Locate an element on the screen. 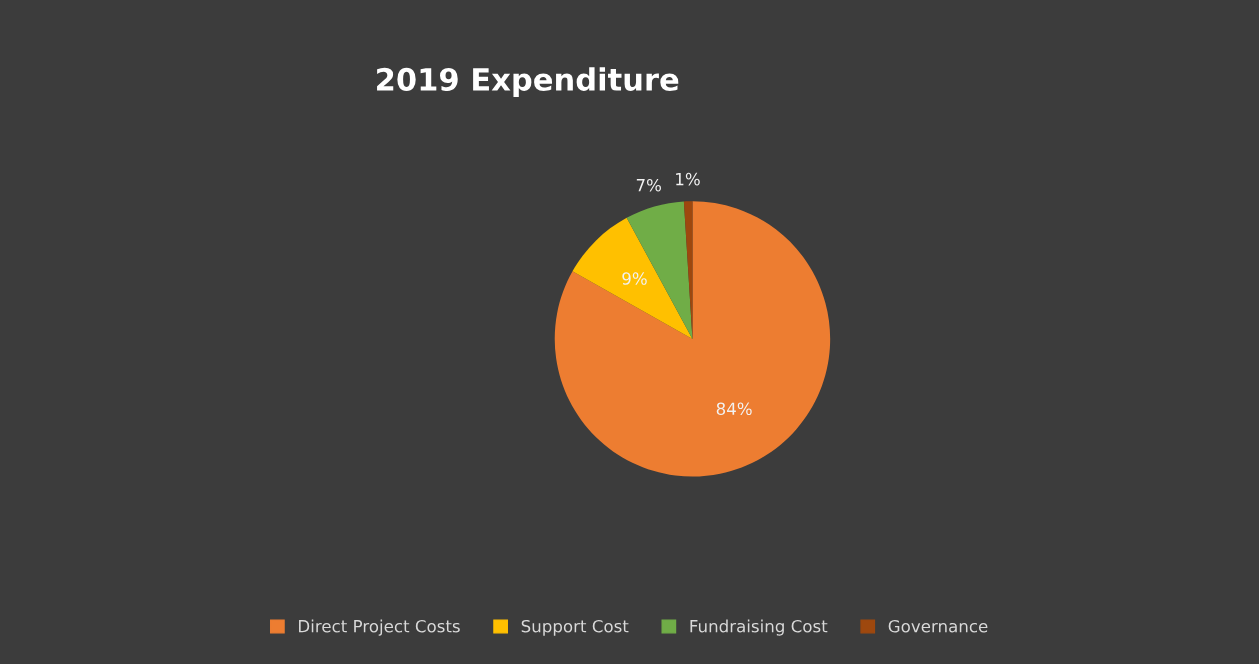 The height and width of the screenshot is (664, 1259). chart-title: 2019 Expenditure is located at coordinates (528, 82).